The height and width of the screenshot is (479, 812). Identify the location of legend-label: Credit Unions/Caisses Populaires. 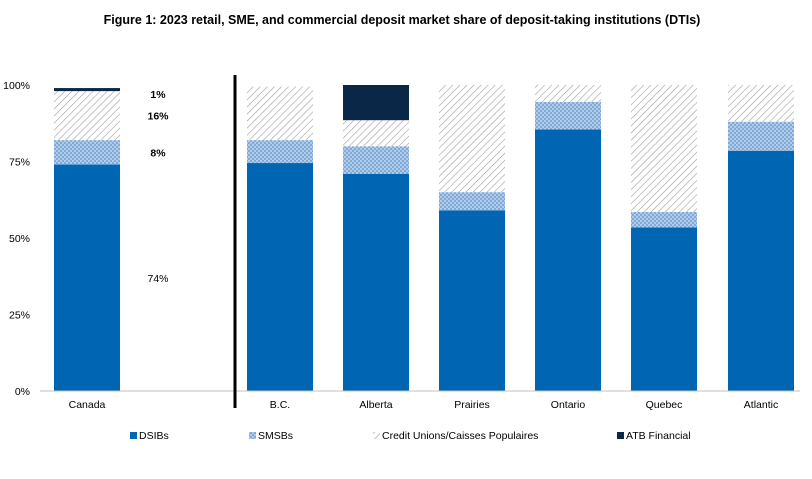
(460, 436).